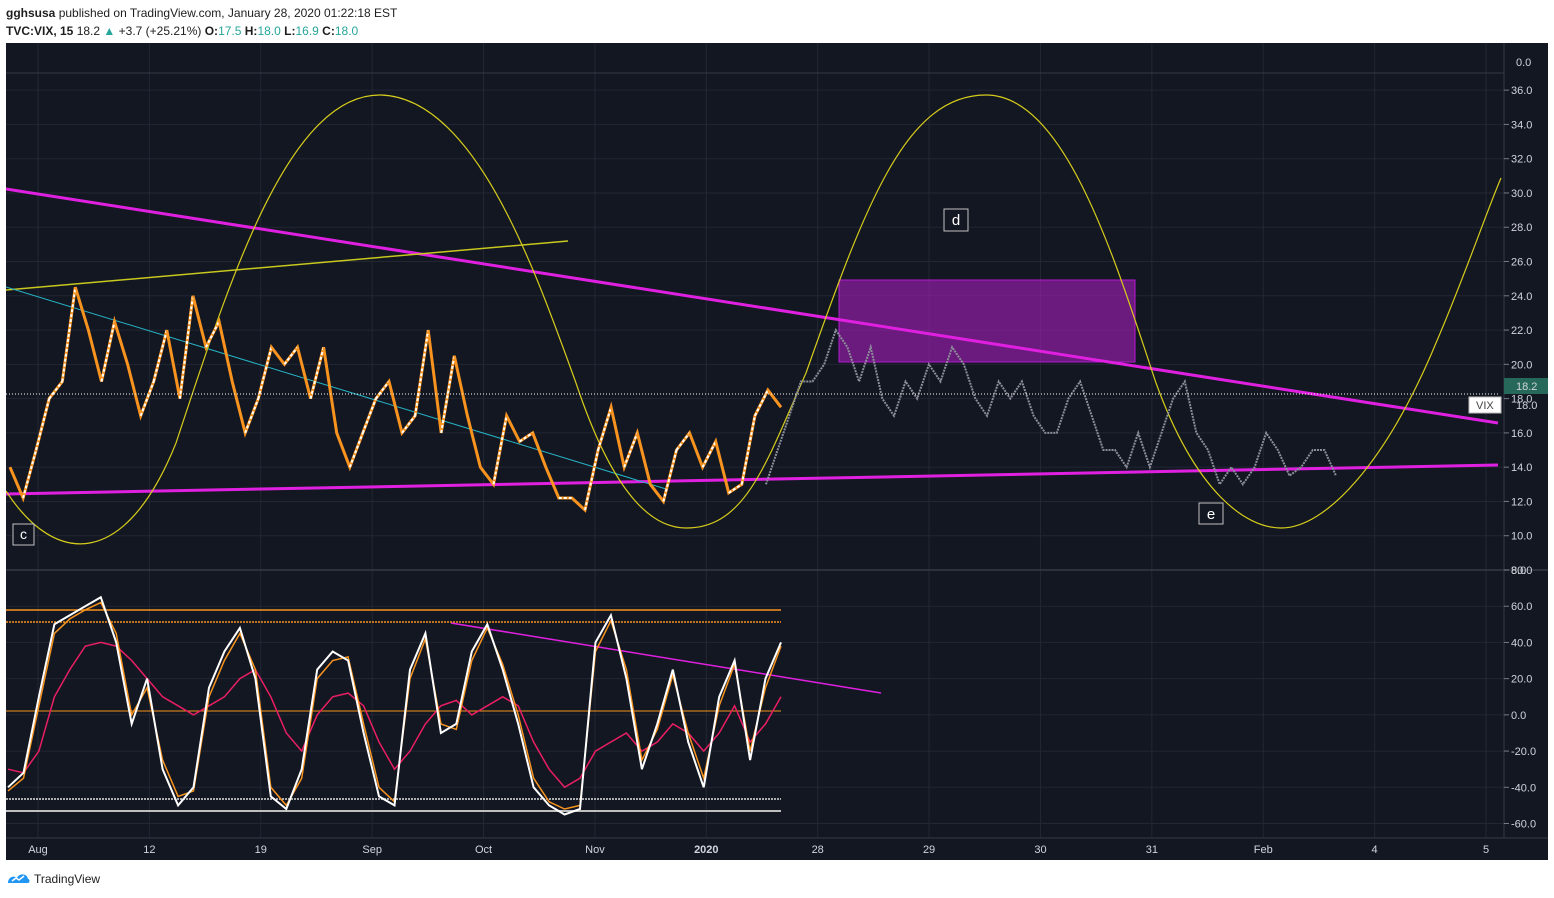 The height and width of the screenshot is (898, 1554). What do you see at coordinates (1521, 365) in the screenshot?
I see `price-tick-label: 20.0` at bounding box center [1521, 365].